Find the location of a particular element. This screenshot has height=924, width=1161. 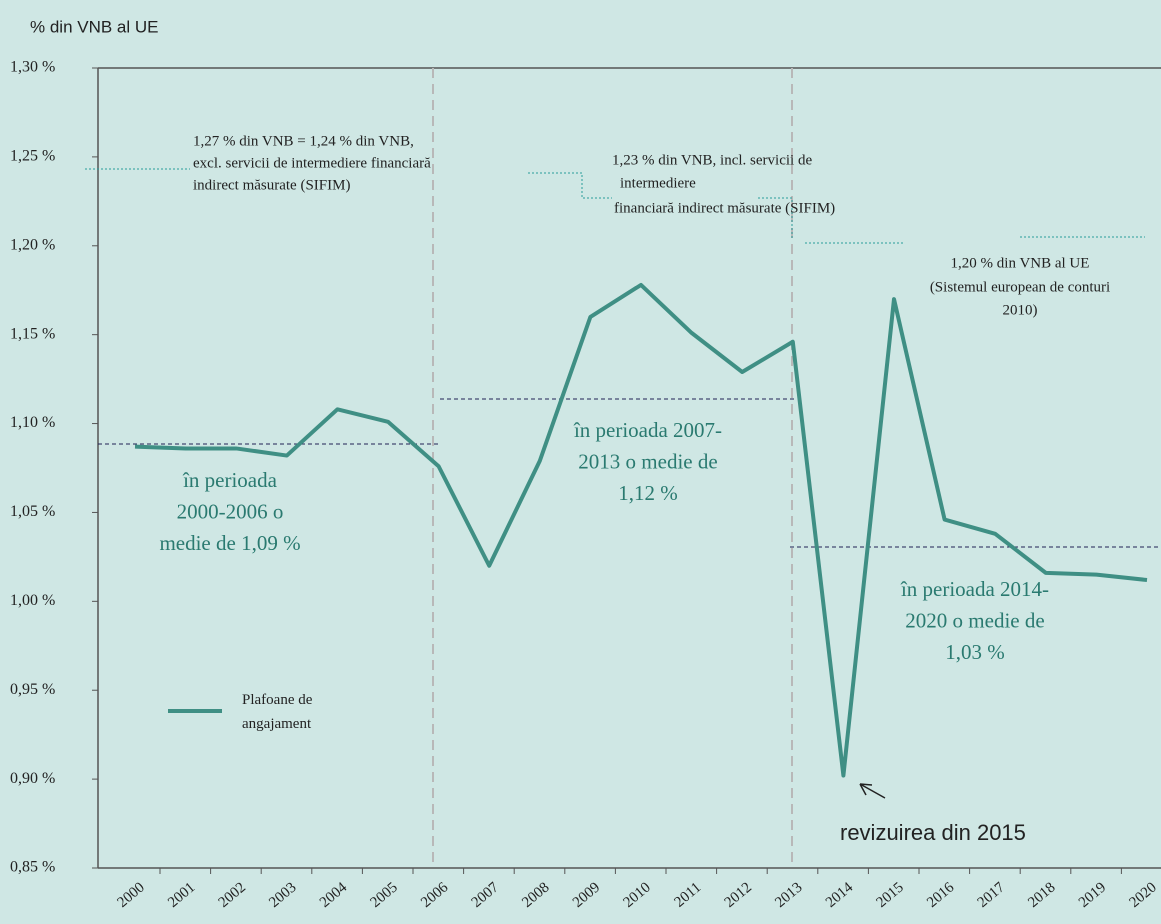

x-tick-label: 2008 is located at coordinates (535, 895).